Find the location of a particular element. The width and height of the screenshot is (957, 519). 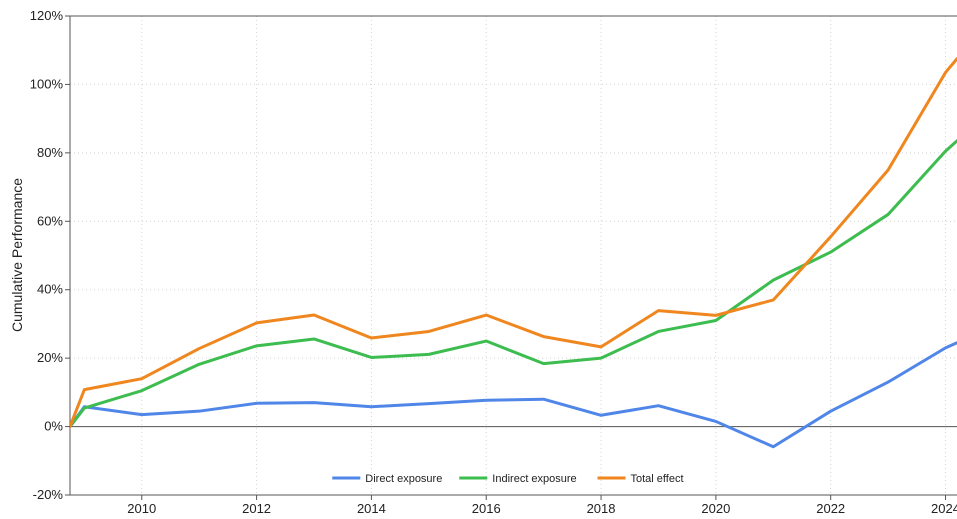

x-tick-label: 2022 is located at coordinates (830, 508).